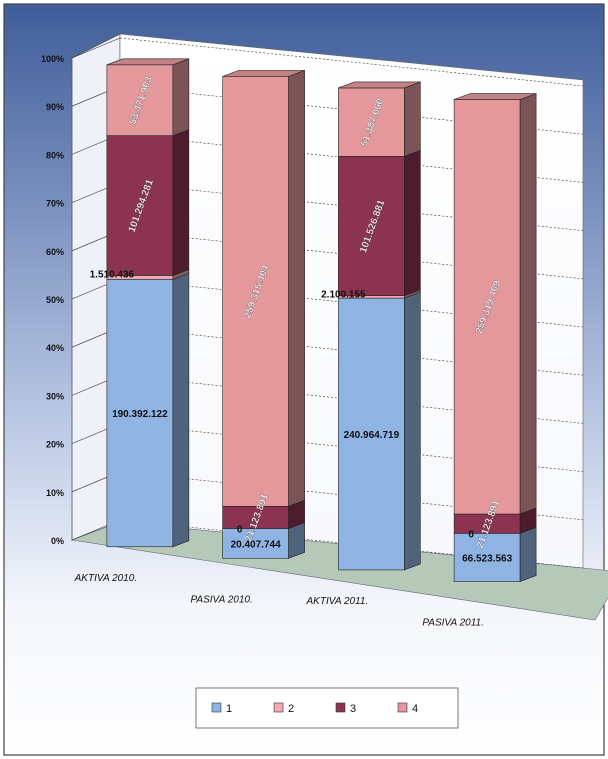 The width and height of the screenshot is (608, 759). What do you see at coordinates (55, 204) in the screenshot?
I see `y-tick-label: 70%` at bounding box center [55, 204].